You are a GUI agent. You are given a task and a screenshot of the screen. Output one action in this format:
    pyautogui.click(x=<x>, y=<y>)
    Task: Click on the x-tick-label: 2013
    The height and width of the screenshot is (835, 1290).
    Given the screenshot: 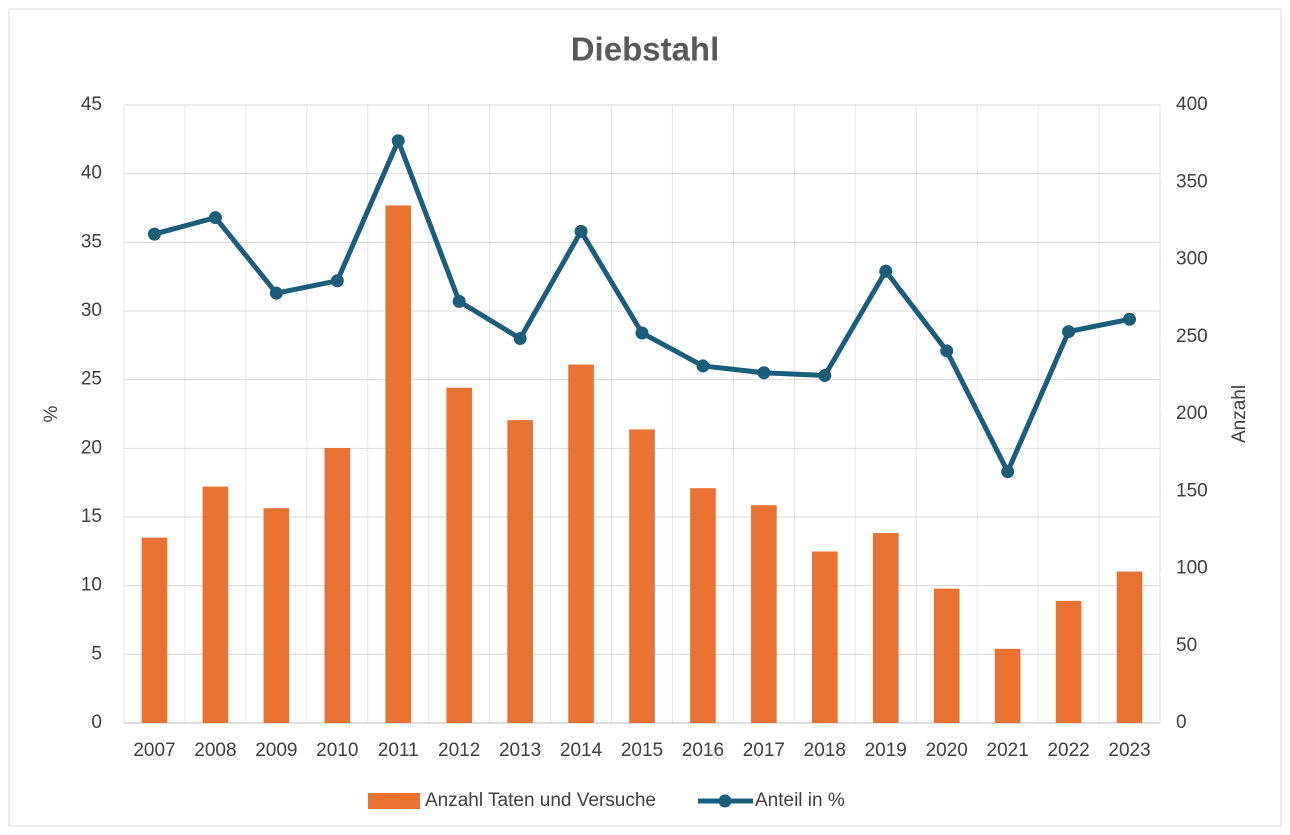 What is the action you would take?
    pyautogui.click(x=520, y=750)
    